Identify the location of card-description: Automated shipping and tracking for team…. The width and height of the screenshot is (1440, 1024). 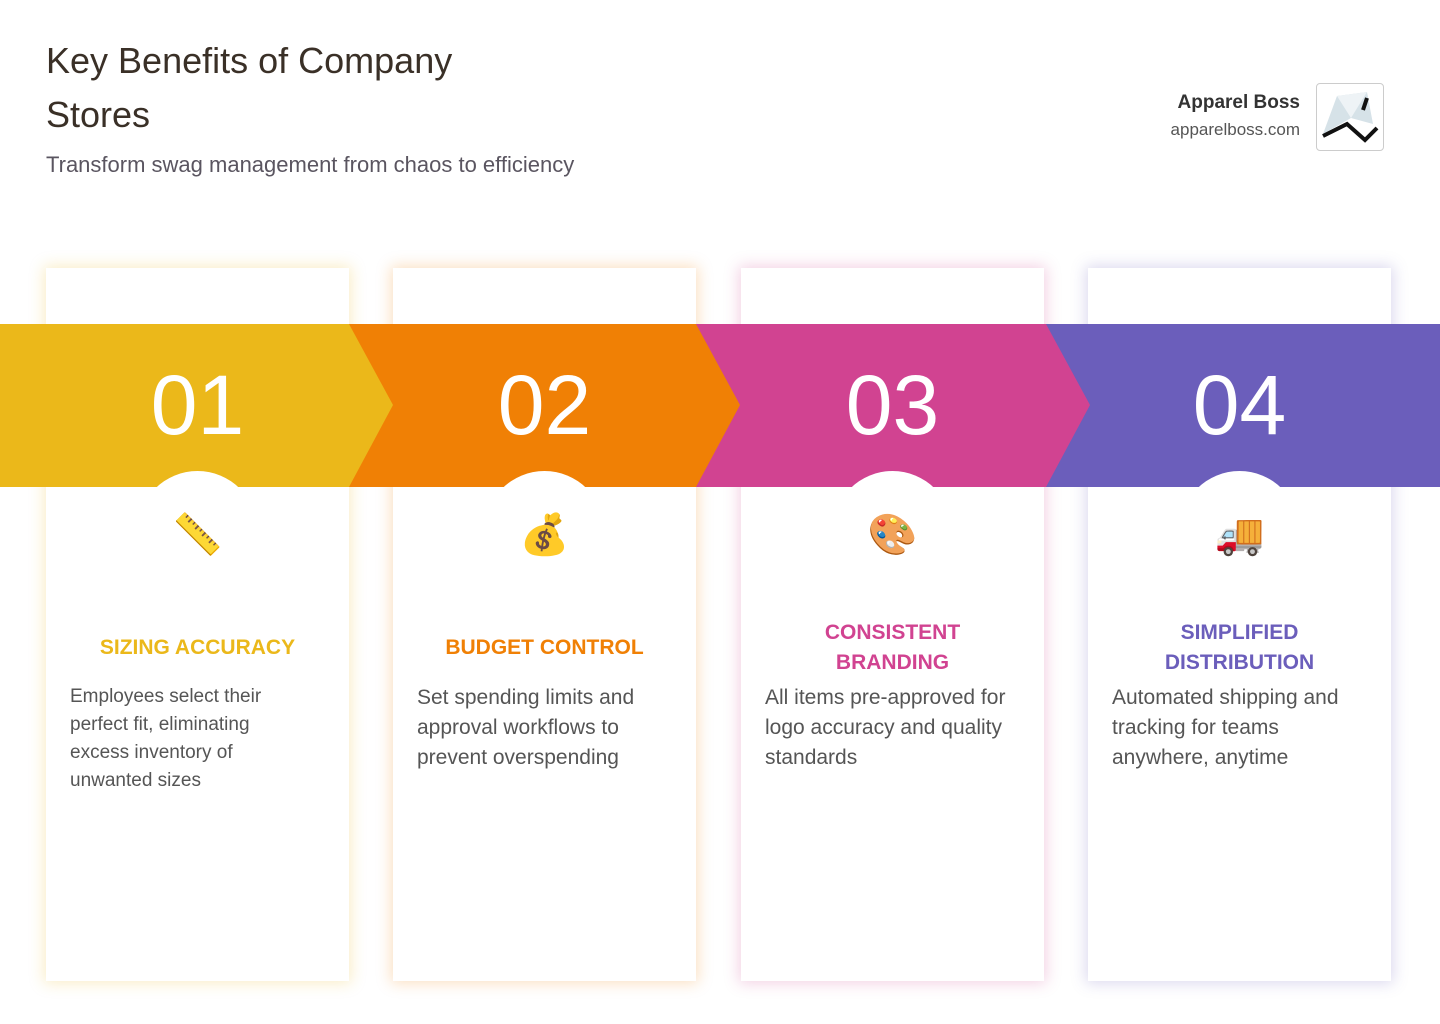
(1225, 727).